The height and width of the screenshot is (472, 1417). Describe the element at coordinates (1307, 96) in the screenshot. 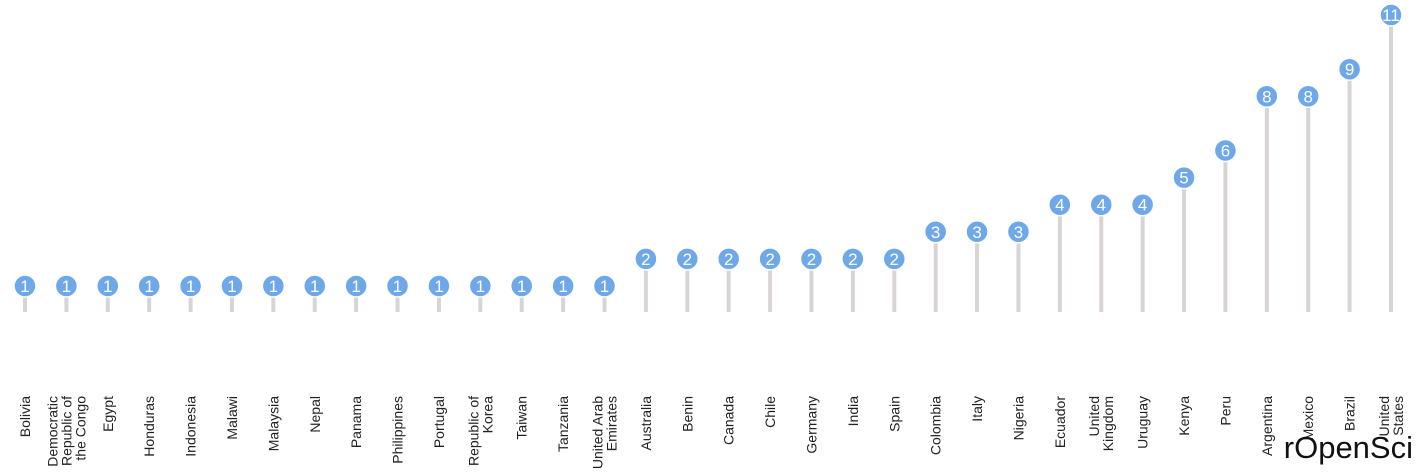

I see `value-label-mexico: 8` at that location.